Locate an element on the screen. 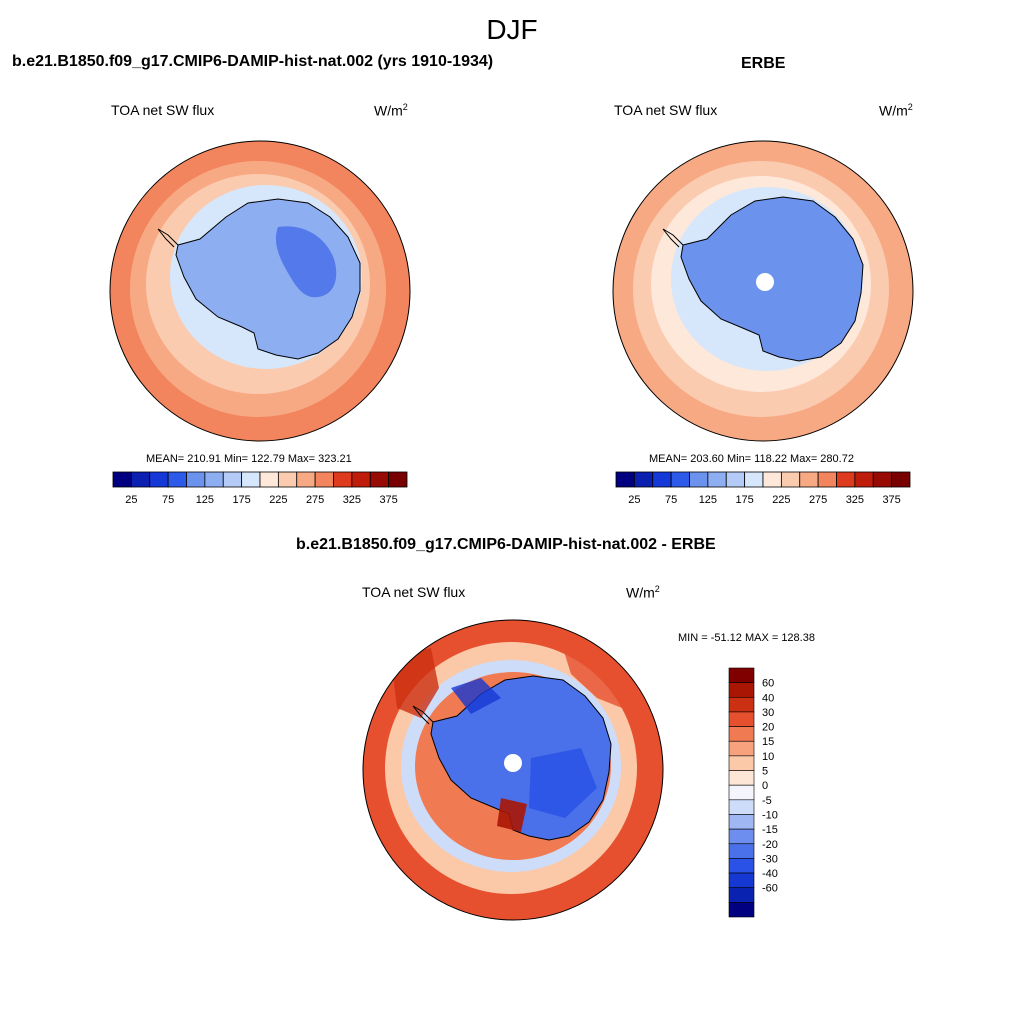 This screenshot has width=1024, height=1024. colorbar-tick-label: -40 is located at coordinates (770, 874).